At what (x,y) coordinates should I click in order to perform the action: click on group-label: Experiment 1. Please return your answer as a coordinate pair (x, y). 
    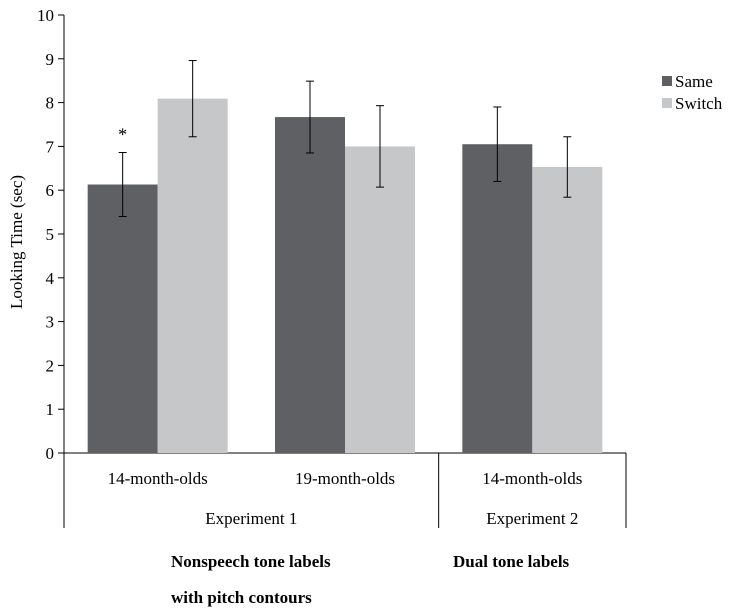
    Looking at the image, I should click on (251, 518).